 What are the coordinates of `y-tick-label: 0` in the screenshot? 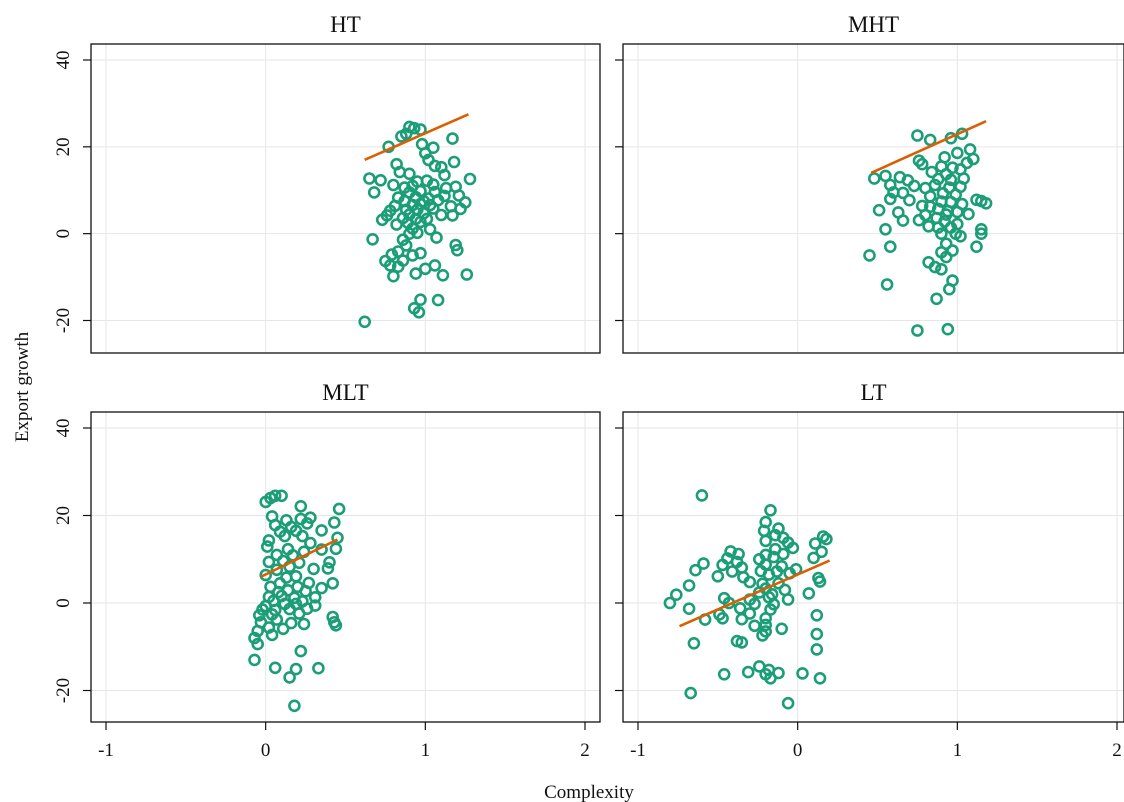 It's located at (63, 234).